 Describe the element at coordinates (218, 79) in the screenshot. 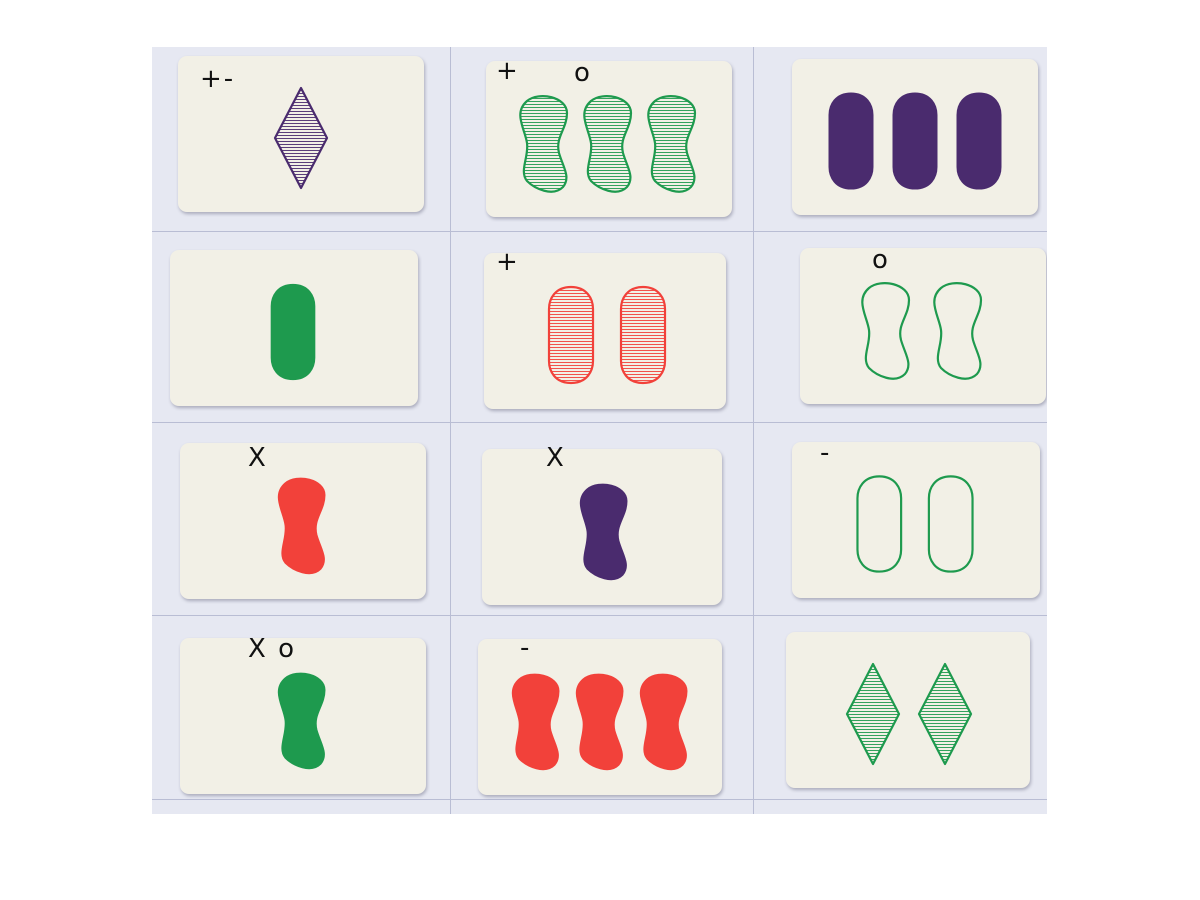

I see `card-mark: +-` at that location.